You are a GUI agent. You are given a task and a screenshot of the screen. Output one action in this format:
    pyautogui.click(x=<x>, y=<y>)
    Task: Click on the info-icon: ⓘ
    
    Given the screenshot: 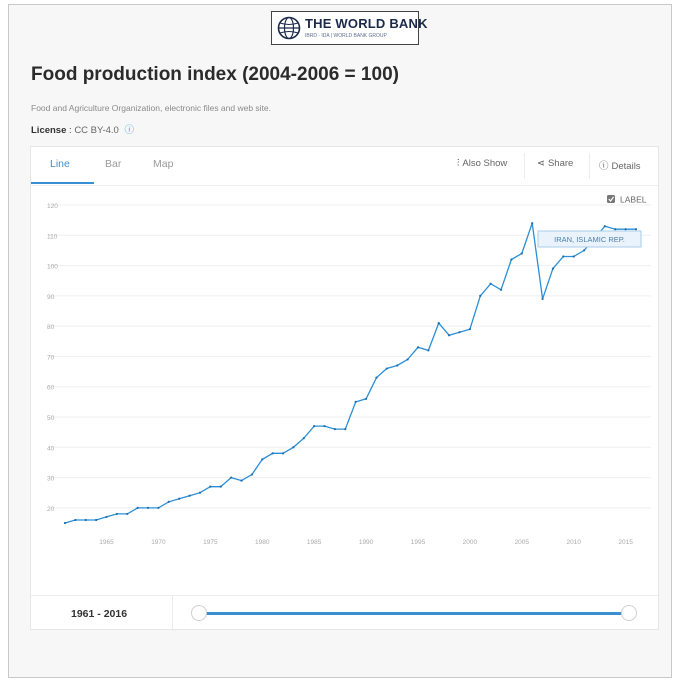 What is the action you would take?
    pyautogui.click(x=129, y=130)
    